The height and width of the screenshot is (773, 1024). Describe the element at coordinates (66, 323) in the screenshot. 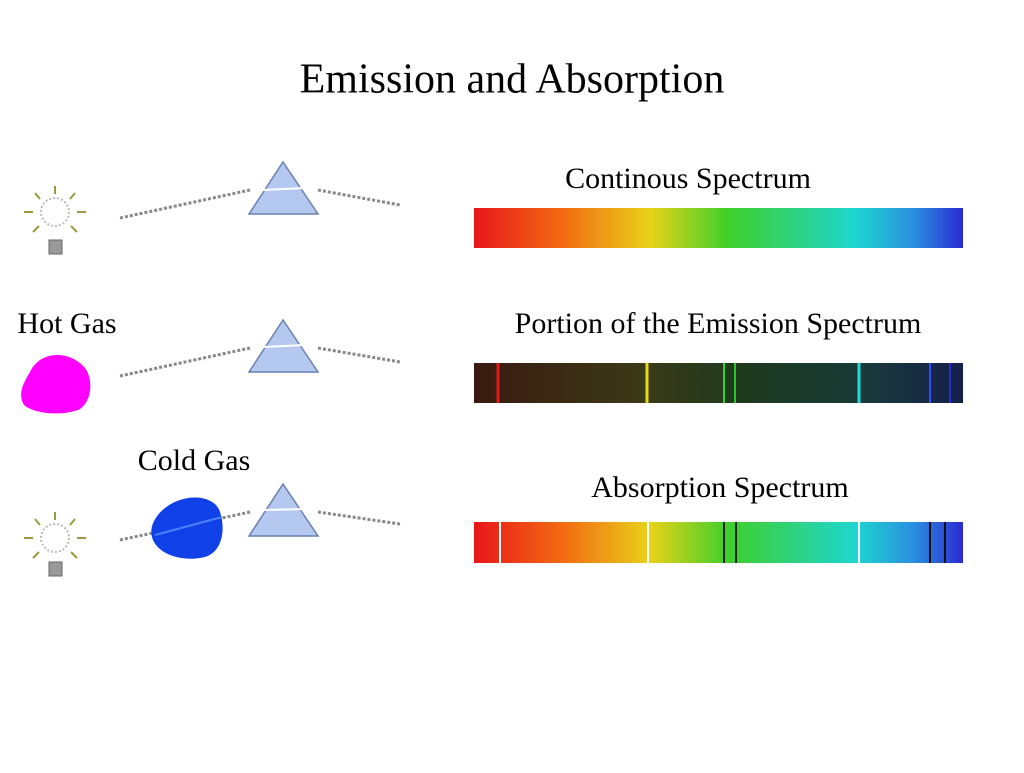

I see `gas-label: Hot Gas` at that location.